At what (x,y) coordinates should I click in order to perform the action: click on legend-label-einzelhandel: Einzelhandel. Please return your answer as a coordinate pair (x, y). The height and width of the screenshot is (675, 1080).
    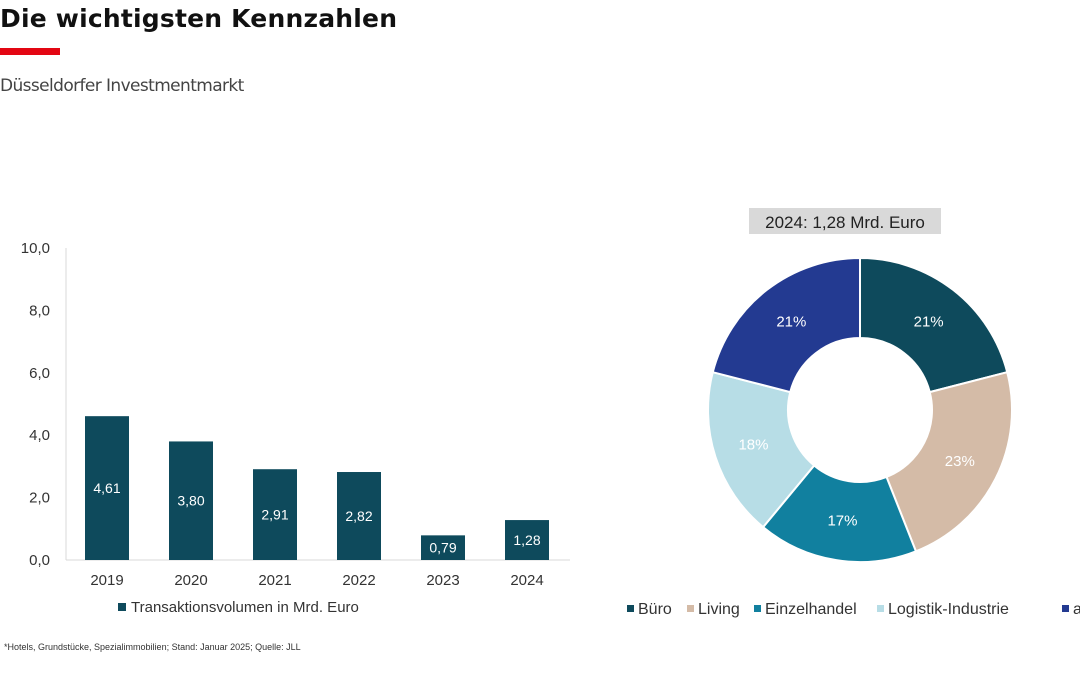
    Looking at the image, I should click on (811, 609).